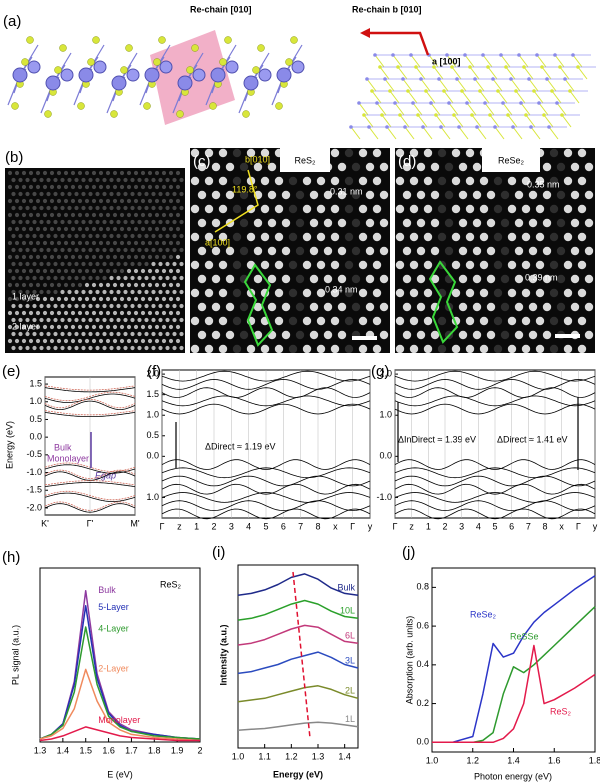  Describe the element at coordinates (14, 157) in the screenshot. I see `panel-label: (b)` at that location.